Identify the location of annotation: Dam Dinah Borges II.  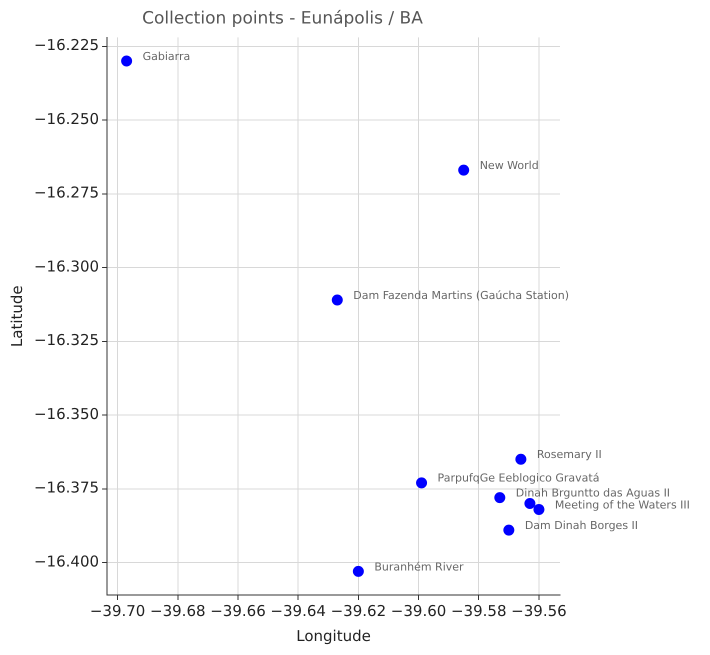
(581, 525).